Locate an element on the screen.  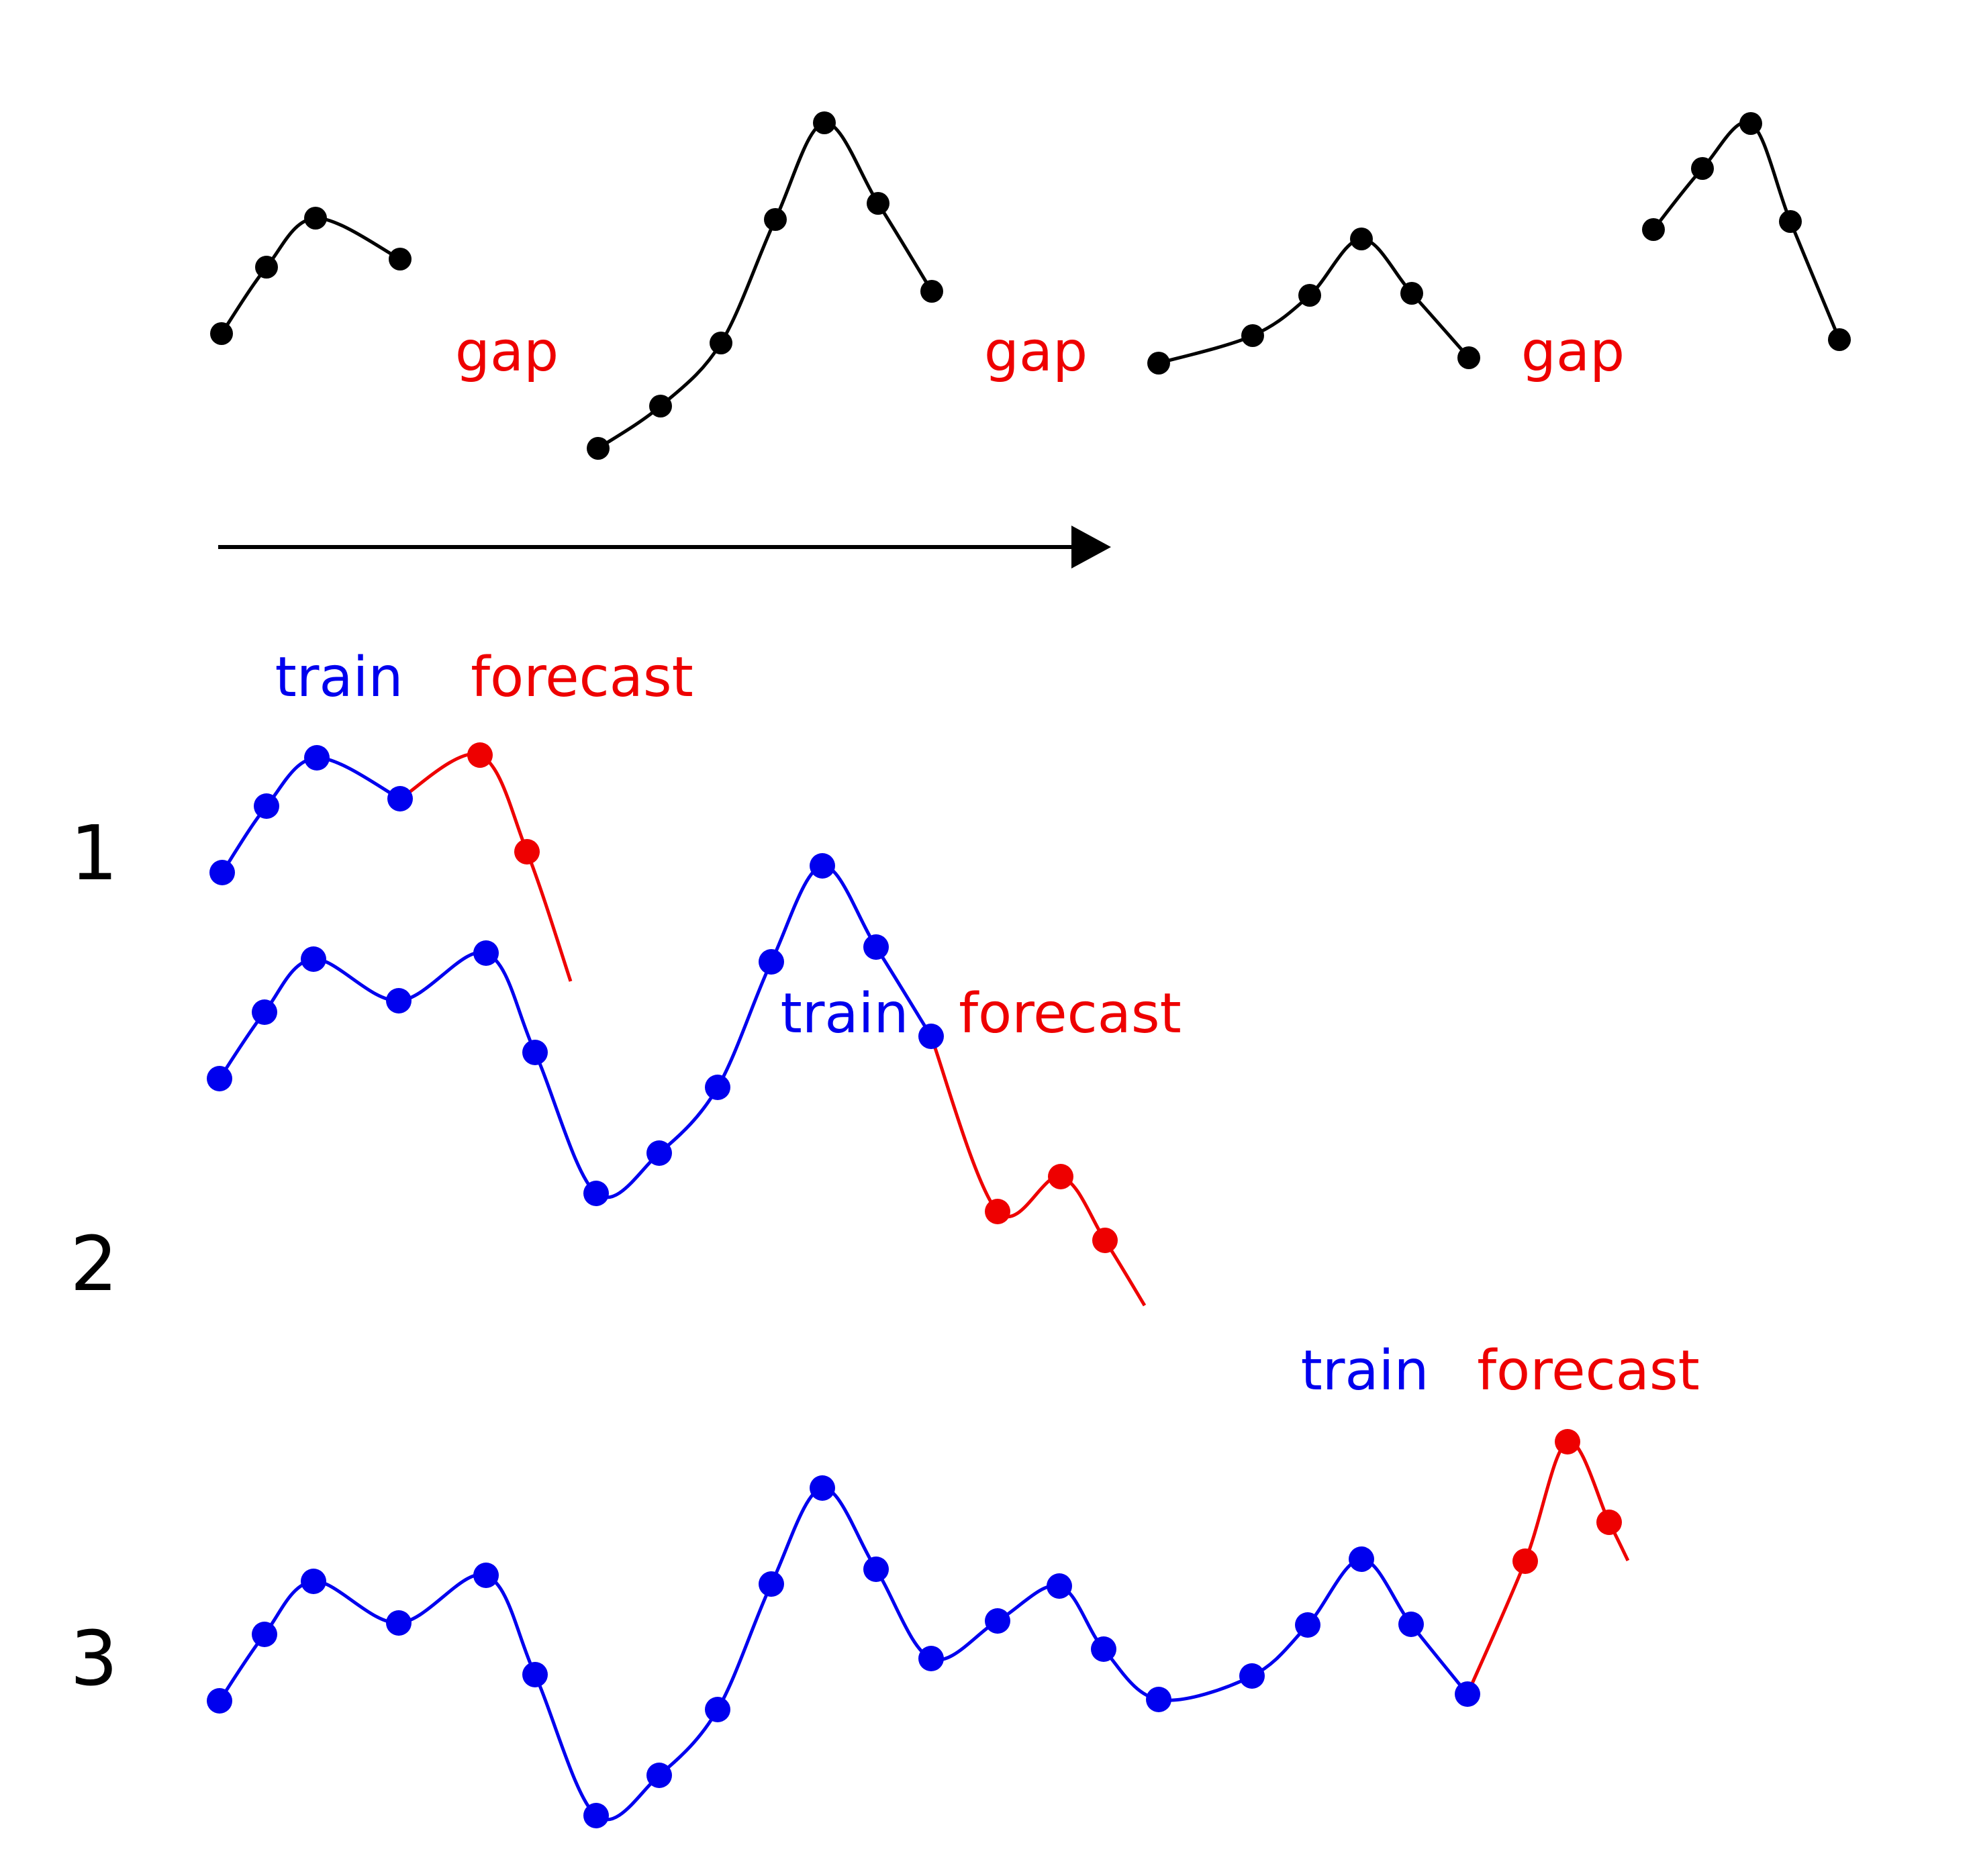
row-1: 1 train forecast is located at coordinates (381, 814).